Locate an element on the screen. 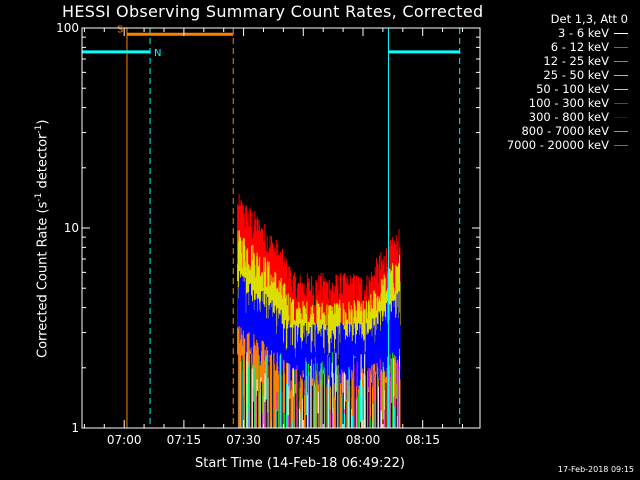  data-layer is located at coordinates (319, 311).